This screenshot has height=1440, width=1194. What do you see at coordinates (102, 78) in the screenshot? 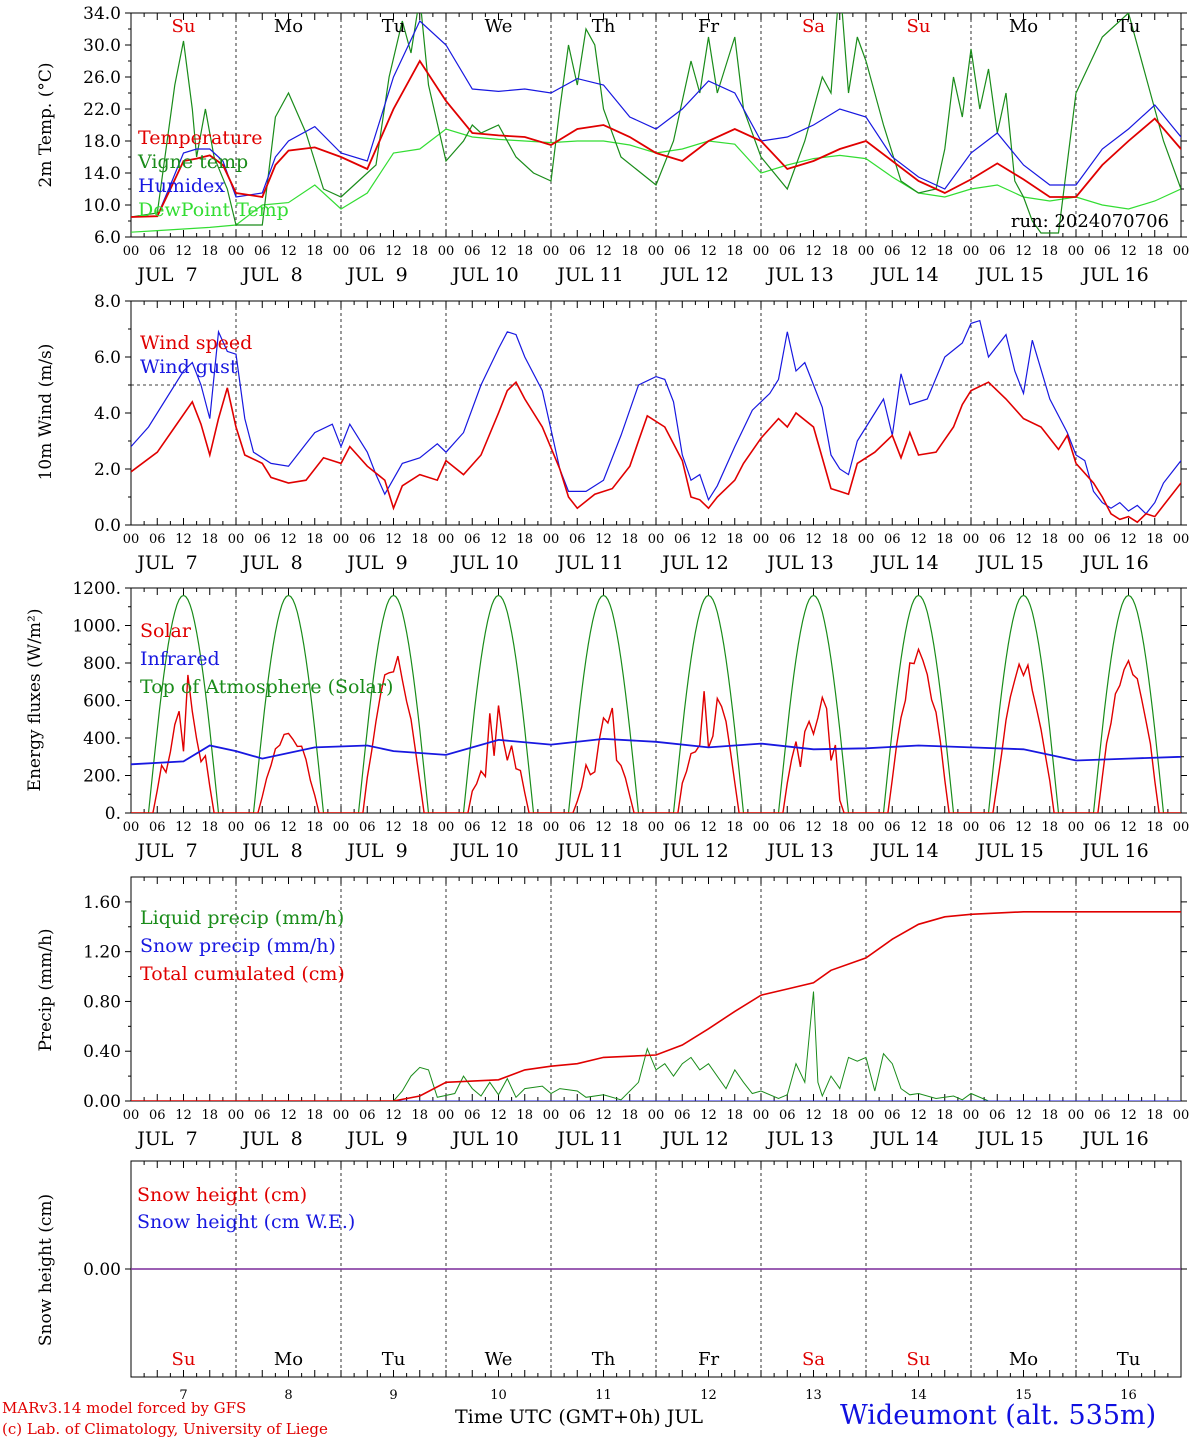
I see `temp-ytick-label: 26.0` at bounding box center [102, 78].